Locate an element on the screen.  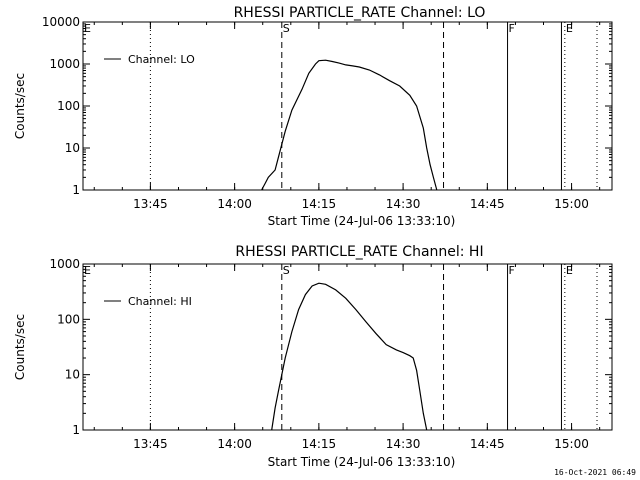
legend-entry: Channel: LO is located at coordinates (161, 59).